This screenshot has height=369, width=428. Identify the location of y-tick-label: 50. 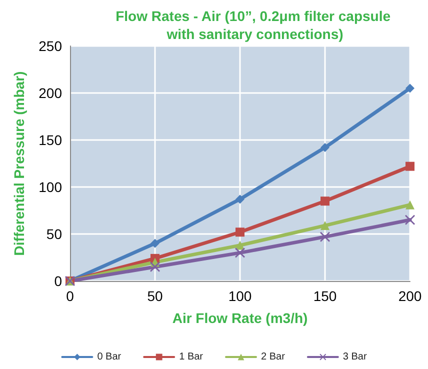
(54, 234).